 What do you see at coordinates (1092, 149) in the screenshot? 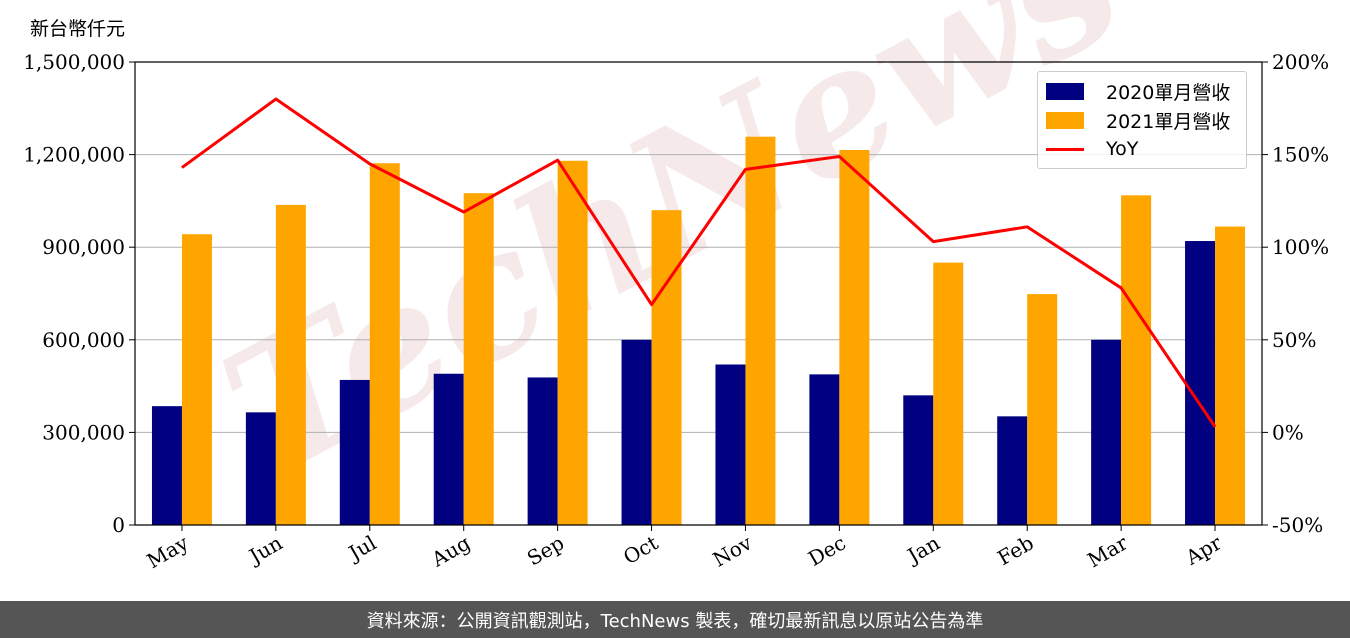
I see `legend-item-yoy: YoY` at bounding box center [1092, 149].